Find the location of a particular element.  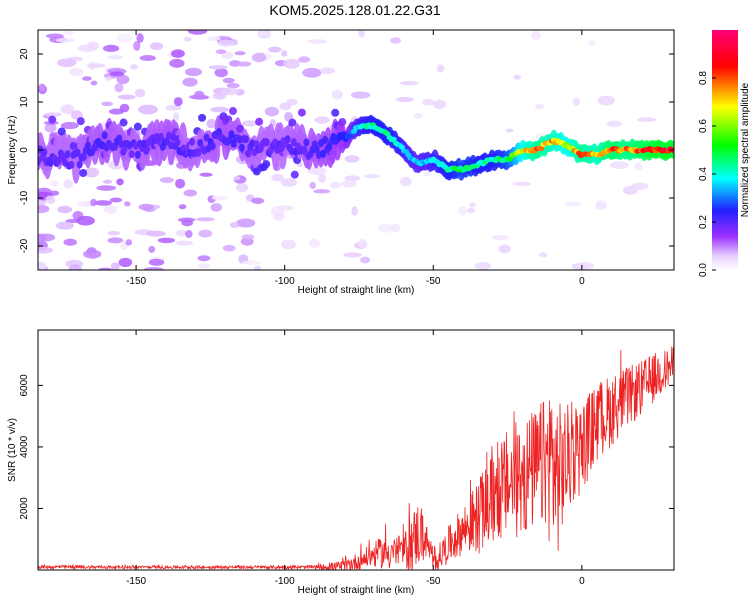

spectrogram-x-tick-label: -100 is located at coordinates (285, 281).